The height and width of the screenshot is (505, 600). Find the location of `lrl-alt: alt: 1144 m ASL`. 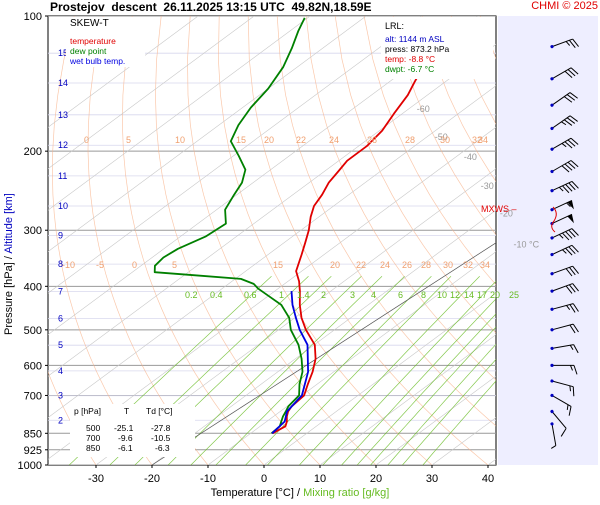

lrl-alt: alt: 1144 m ASL is located at coordinates (415, 39).